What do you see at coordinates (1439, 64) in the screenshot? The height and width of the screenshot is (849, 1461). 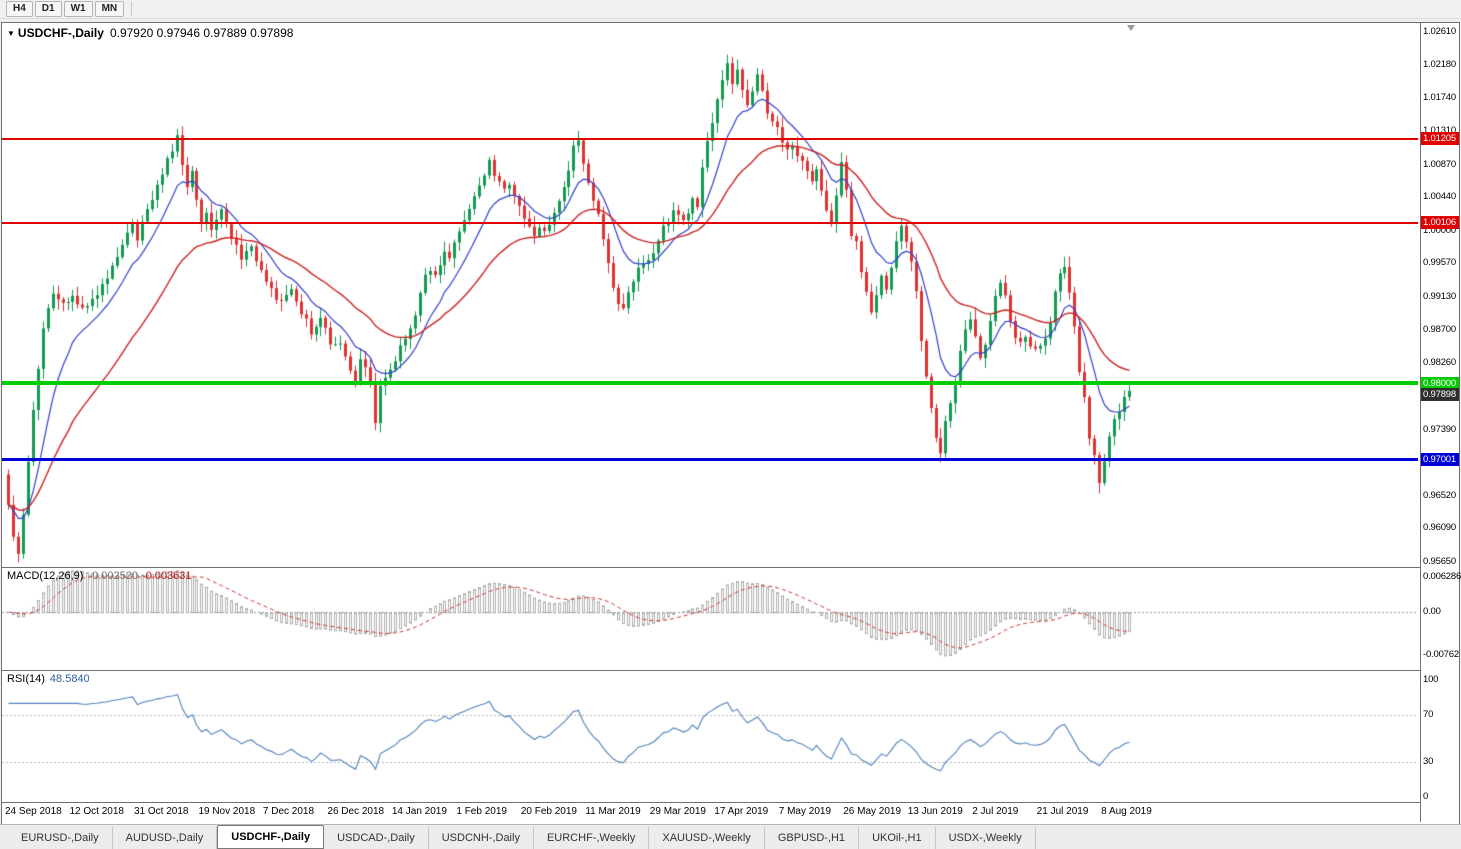 I see `price-scale-label: 1.02180` at bounding box center [1439, 64].